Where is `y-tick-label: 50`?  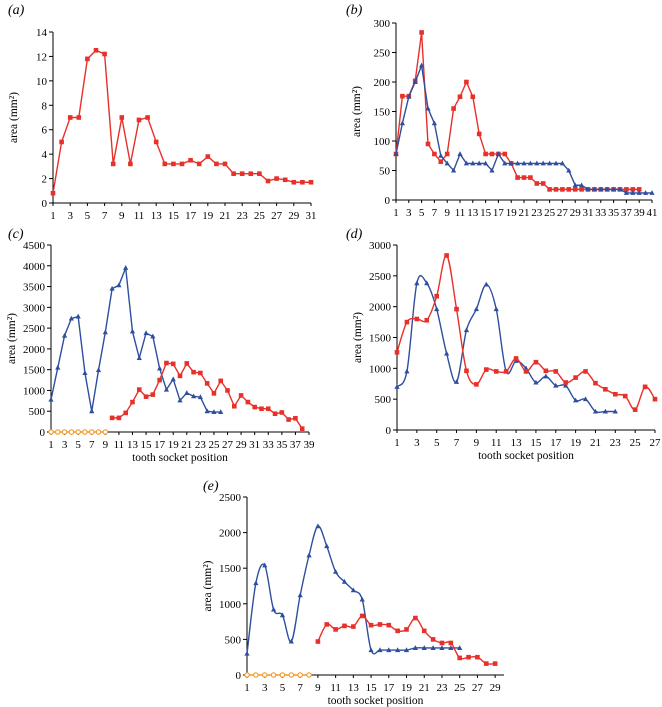
y-tick-label: 50 is located at coordinates (385, 172).